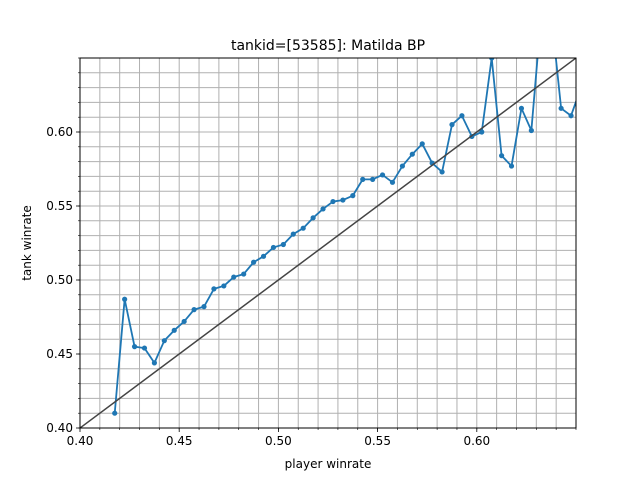  I want to click on x-tick-label: 0.55, so click(377, 441).